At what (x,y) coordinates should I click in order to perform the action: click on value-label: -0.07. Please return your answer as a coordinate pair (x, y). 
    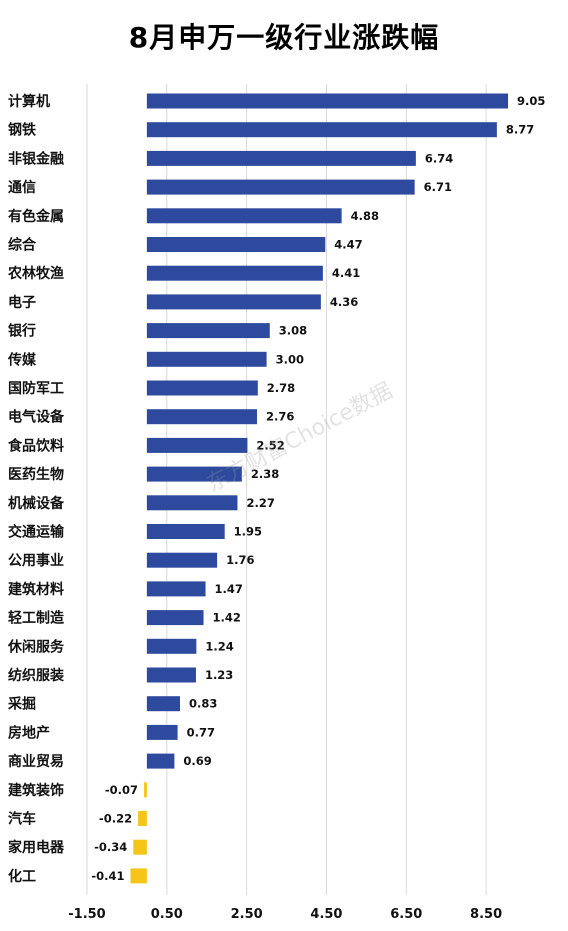
    Looking at the image, I should click on (121, 790).